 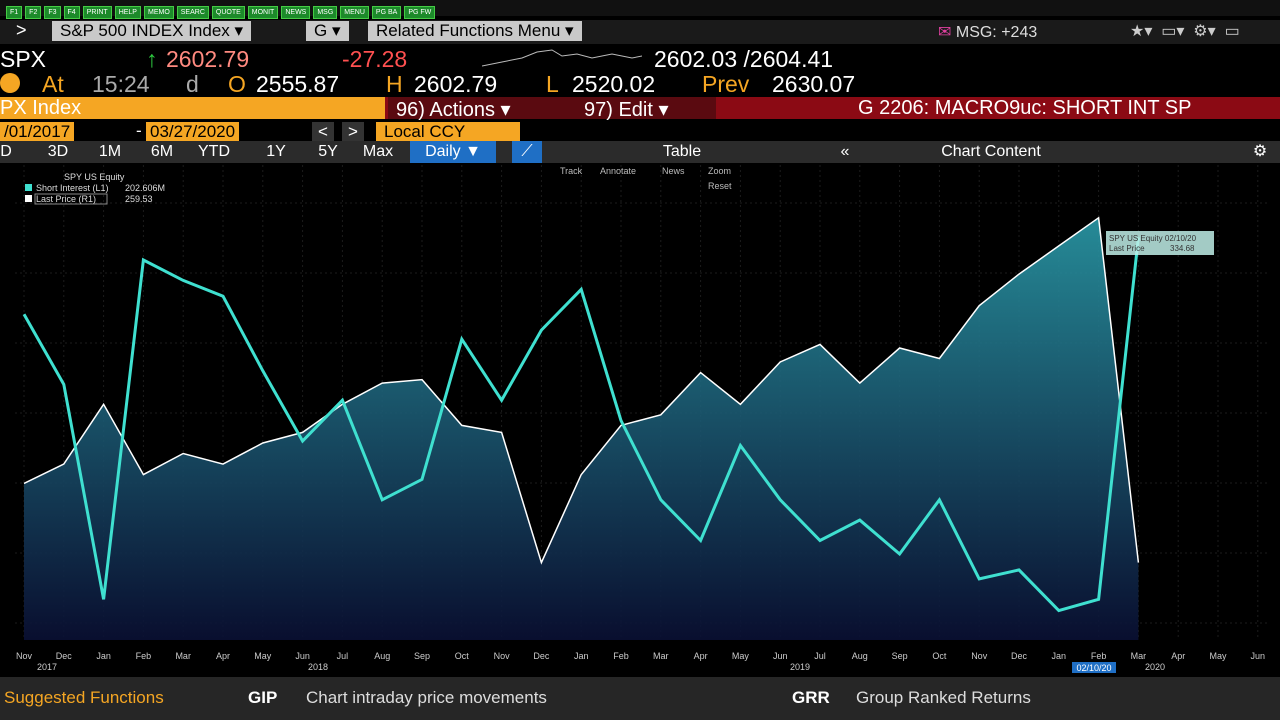 What do you see at coordinates (66, 199) in the screenshot?
I see `legend-name: Last Price (R1)` at bounding box center [66, 199].